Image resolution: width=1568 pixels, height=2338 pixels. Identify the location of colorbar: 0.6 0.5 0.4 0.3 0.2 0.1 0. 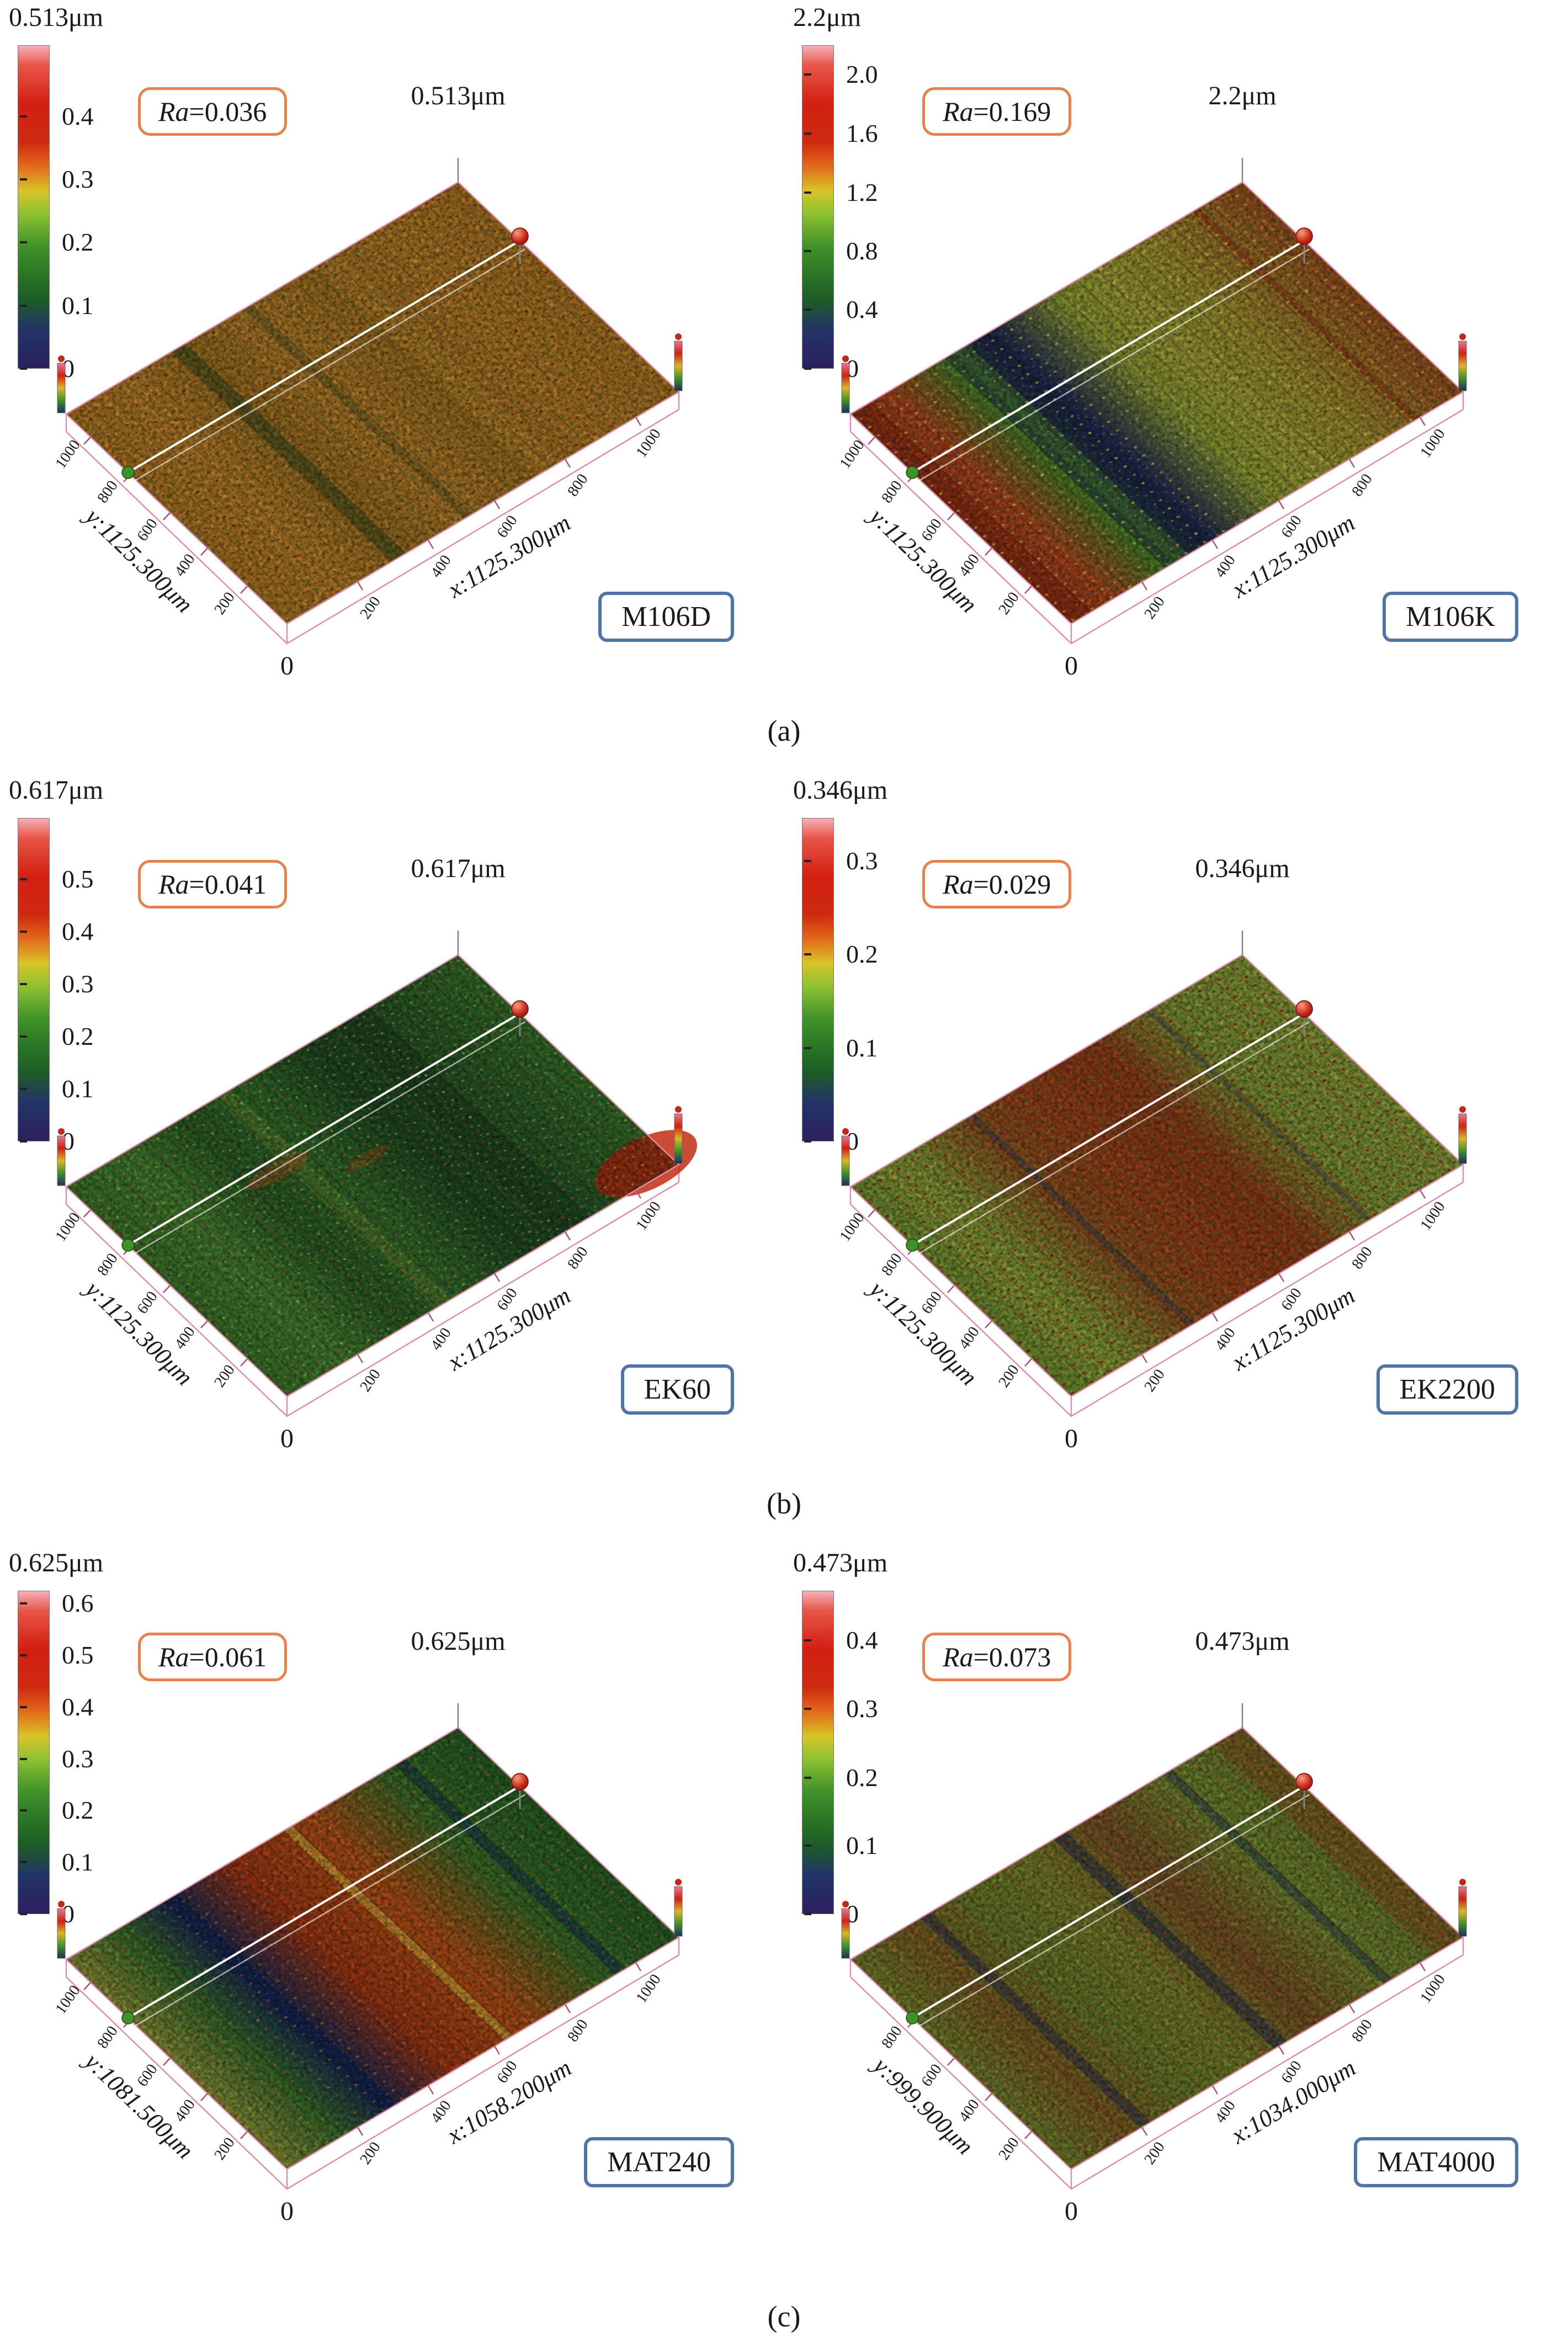
(70, 1759).